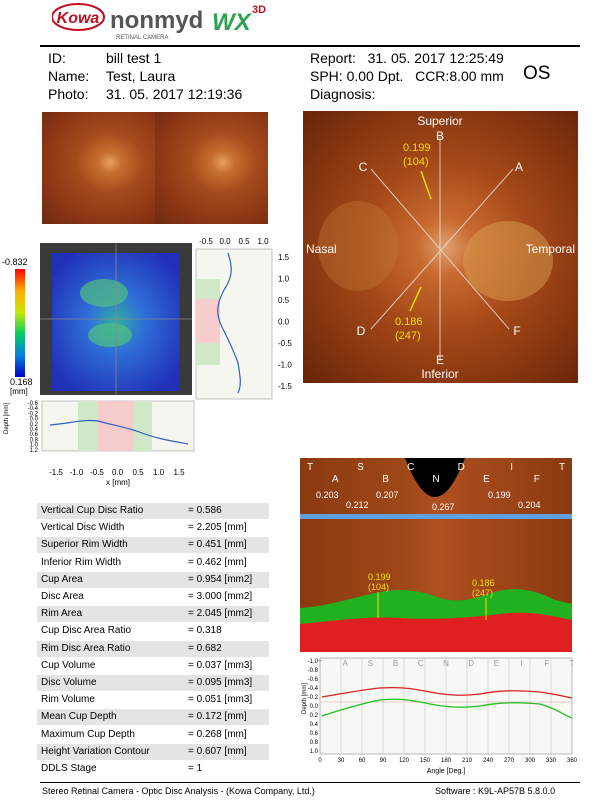 The width and height of the screenshot is (600, 800). Describe the element at coordinates (98, 168) in the screenshot. I see `stereo-image-left` at that location.